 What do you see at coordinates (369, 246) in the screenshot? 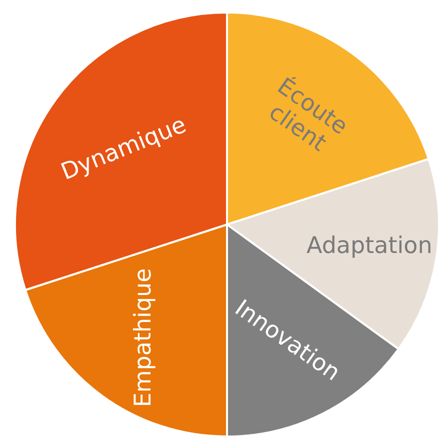
I see `slice-label: Adaptation` at bounding box center [369, 246].